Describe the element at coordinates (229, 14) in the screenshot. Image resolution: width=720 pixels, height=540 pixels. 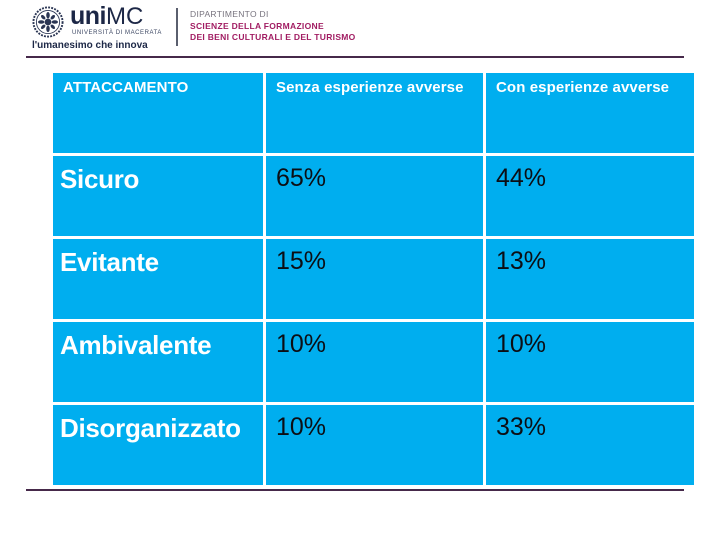
I see `department-line-1: DIPARTIMENTO DI` at that location.